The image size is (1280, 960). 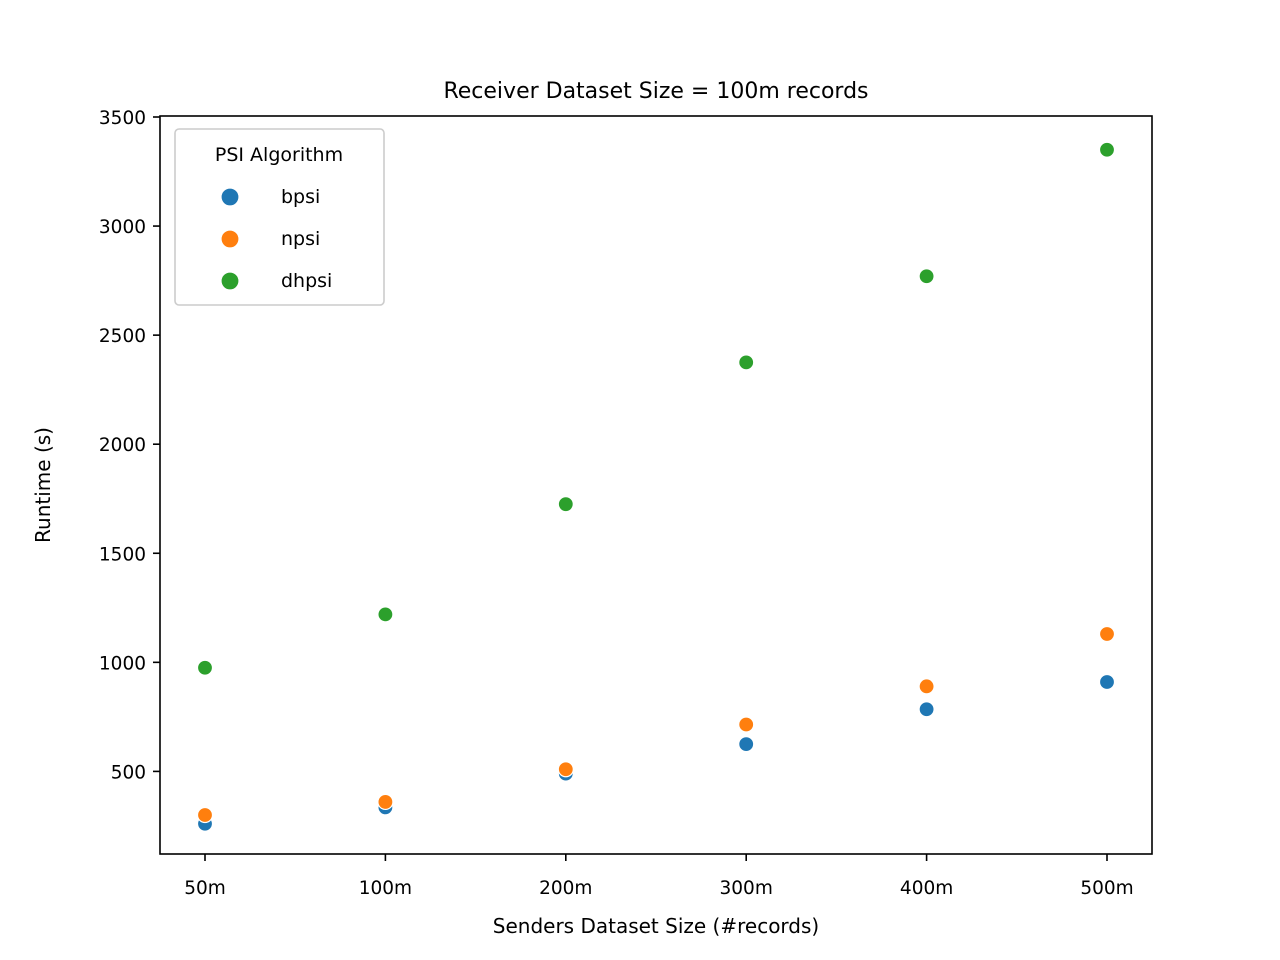 I want to click on chart-title: Receiver Dataset Size = 100m records, so click(x=655, y=91).